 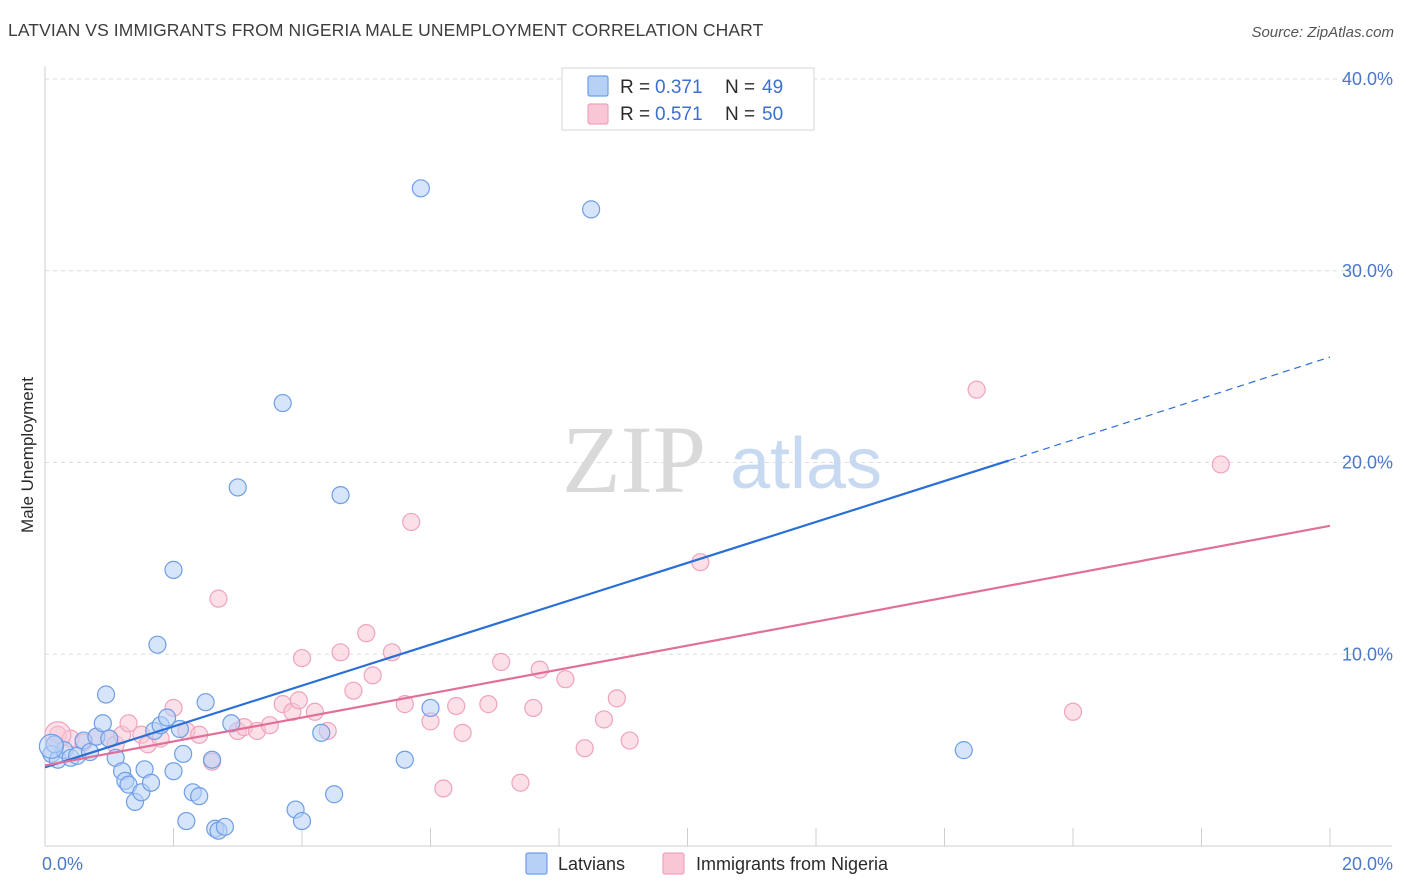 I want to click on y-axis-label: Male Unemployment, so click(x=27, y=455).